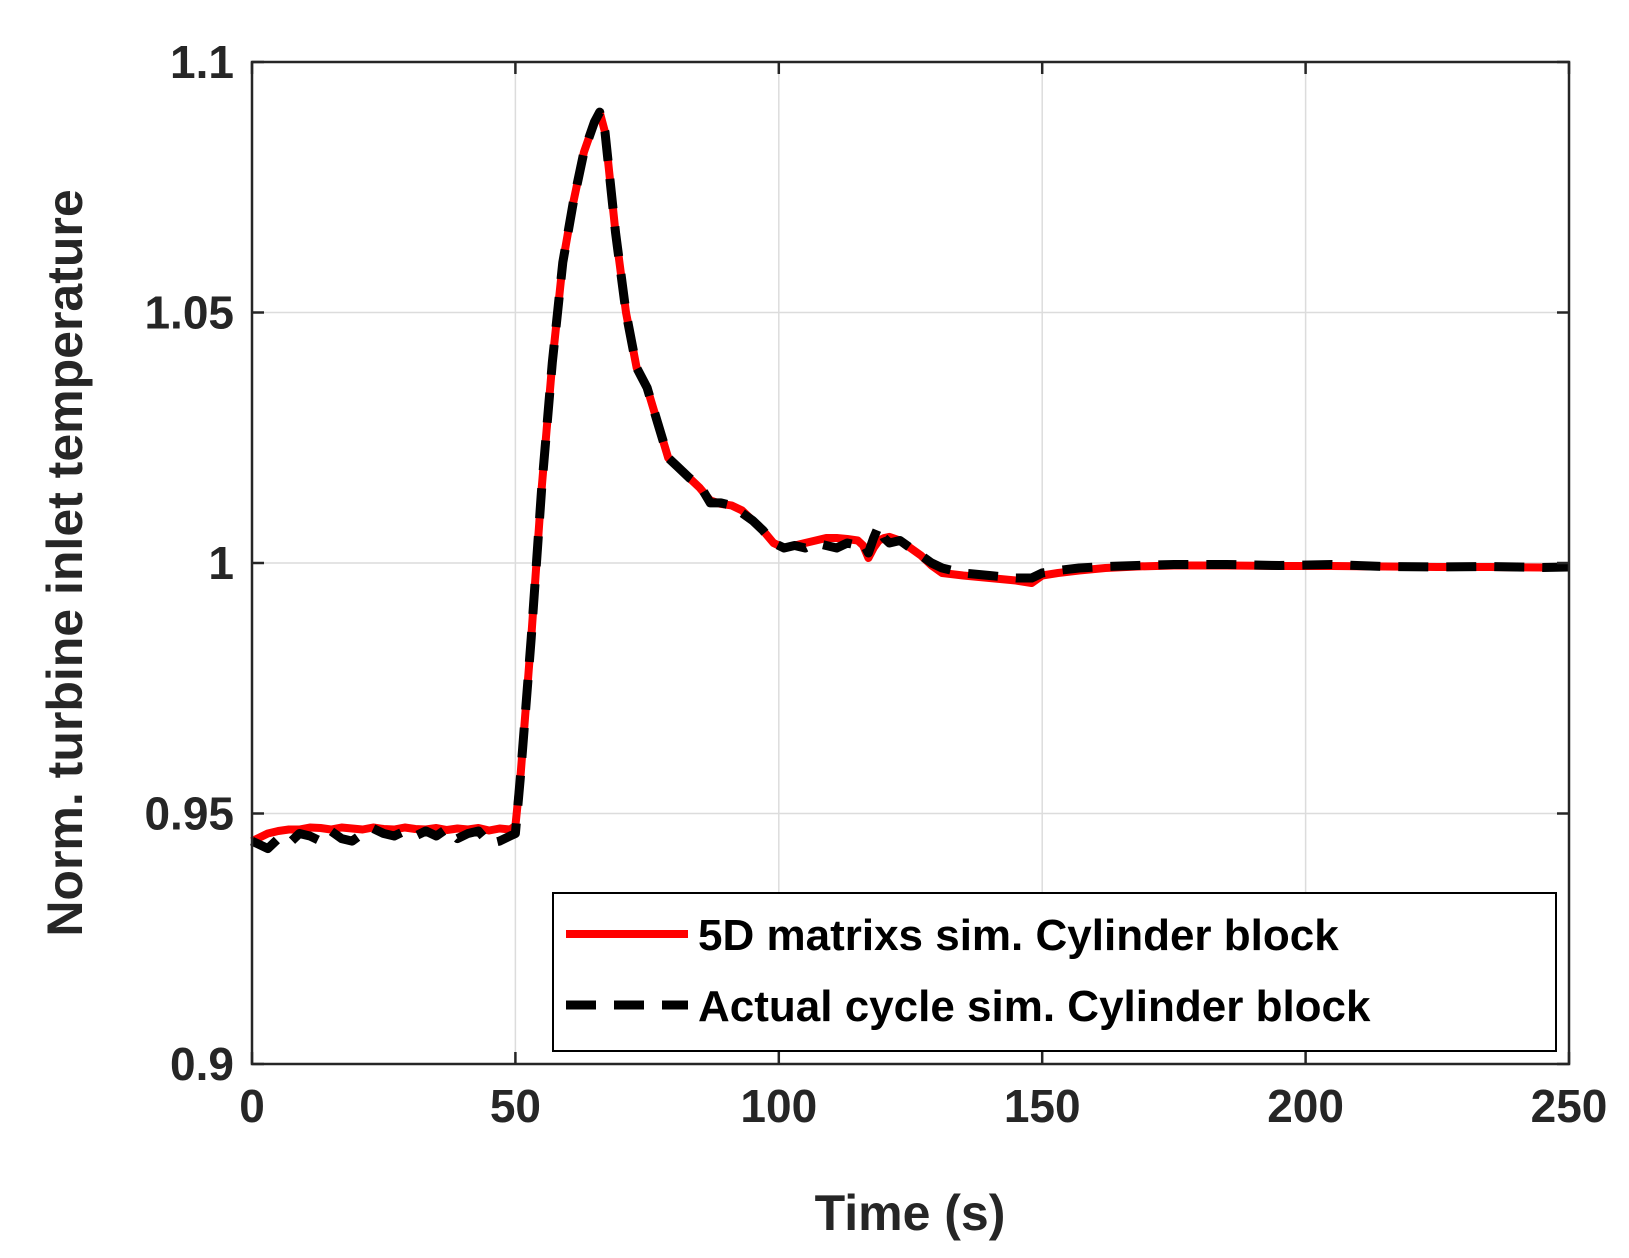 This screenshot has width=1629, height=1258. Describe the element at coordinates (202, 1064) in the screenshot. I see `y-tick-label: 0.9` at that location.